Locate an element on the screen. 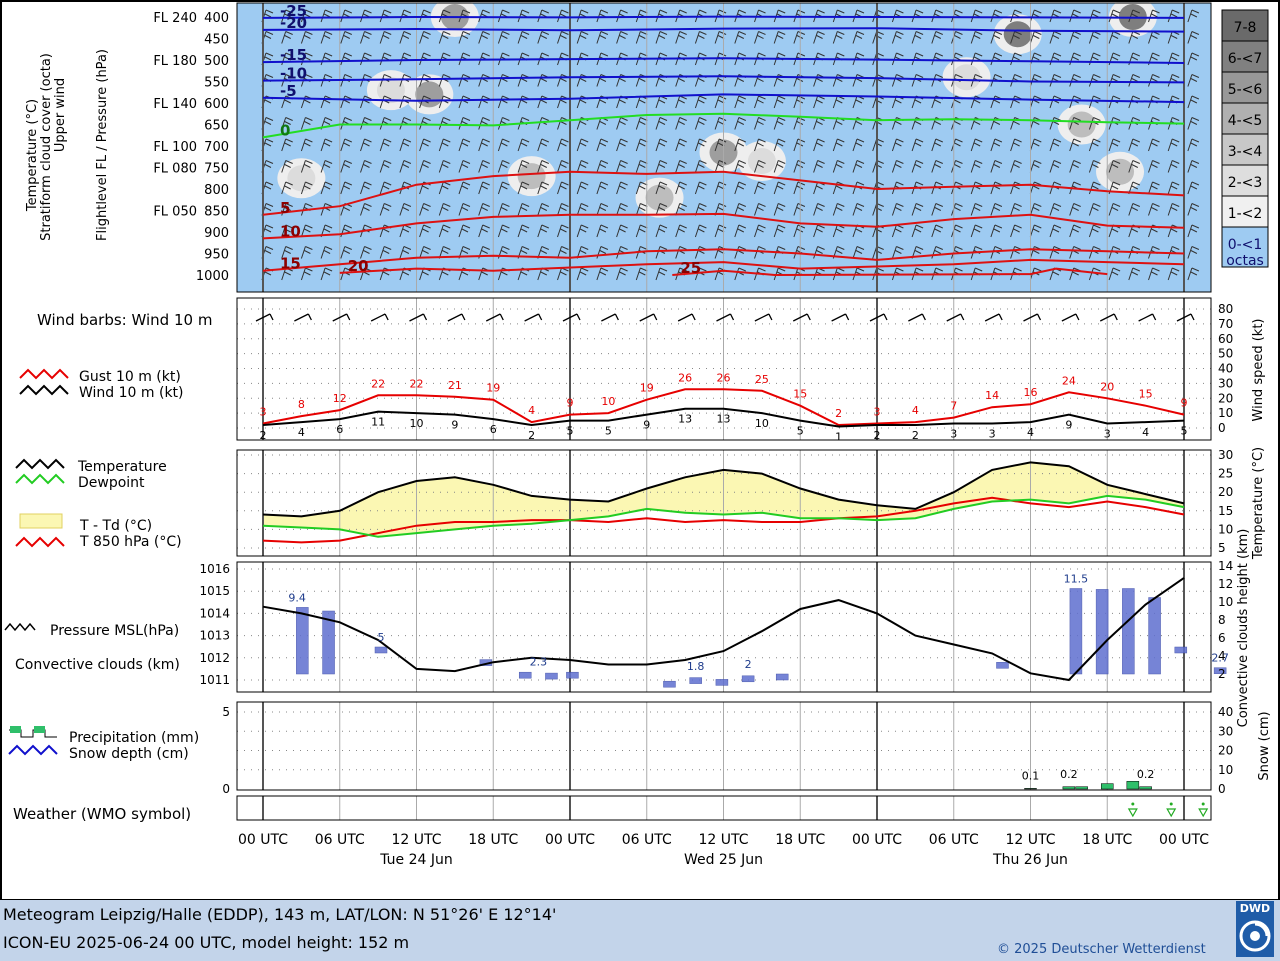 Image resolution: width=1280 pixels, height=961 pixels. pressure-legend-label: Pressure MSL(hPa) is located at coordinates (114, 631).